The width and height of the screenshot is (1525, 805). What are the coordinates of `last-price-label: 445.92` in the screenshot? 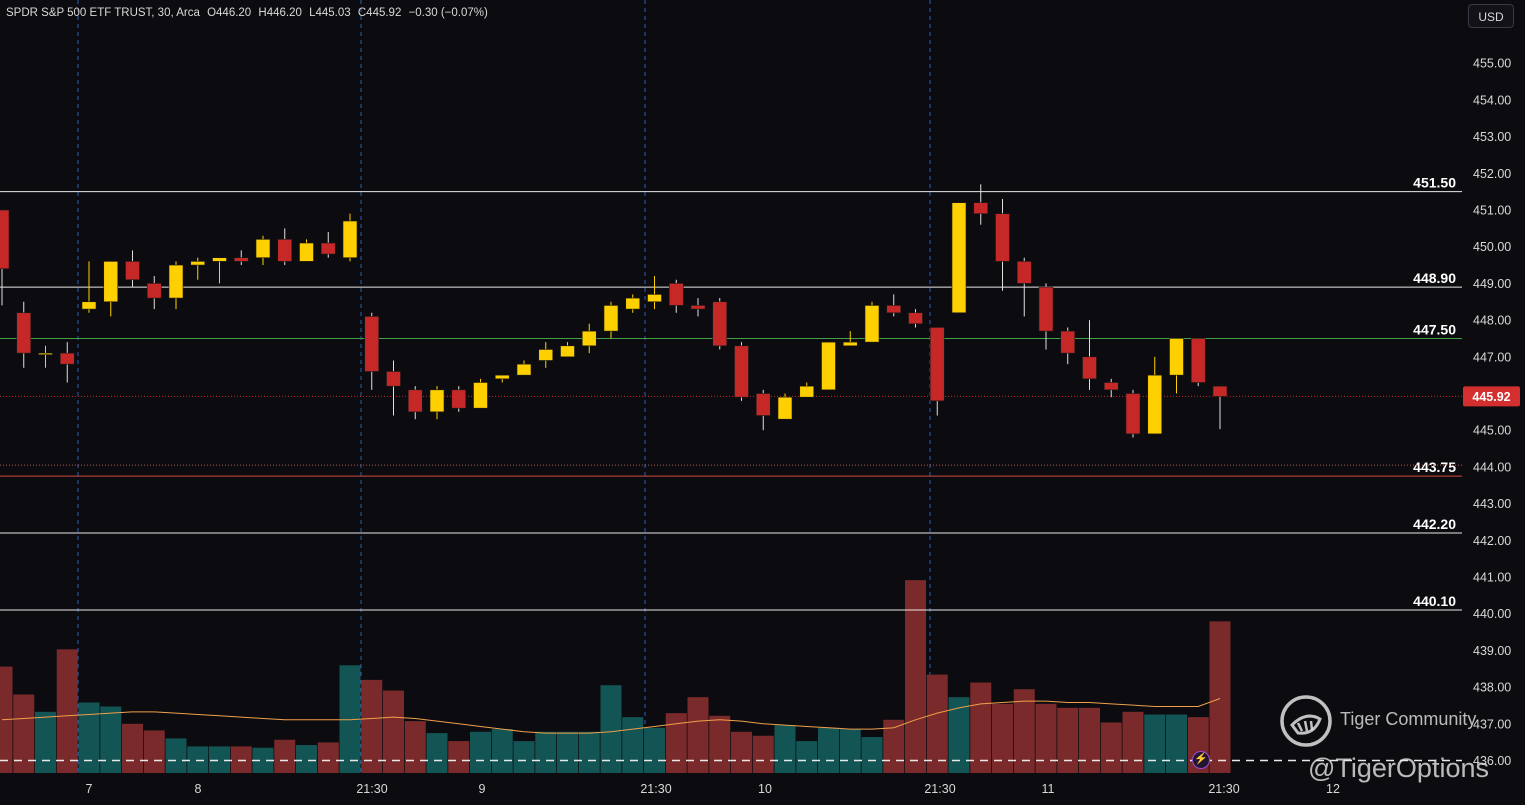 It's located at (1491, 397).